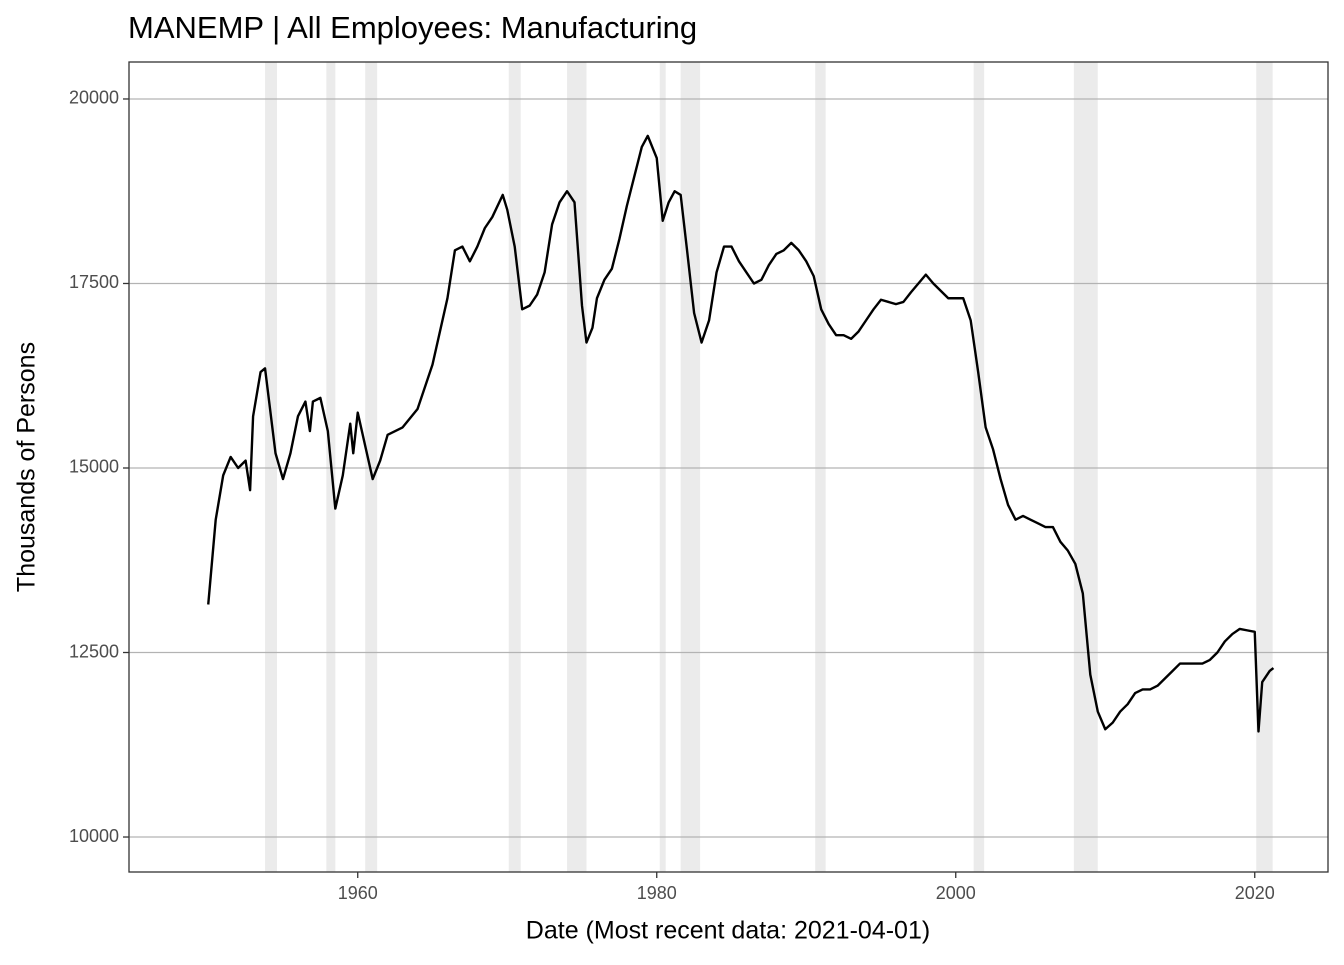 This screenshot has height=965, width=1344. What do you see at coordinates (94, 98) in the screenshot?
I see `y-tick-label: 20000` at bounding box center [94, 98].